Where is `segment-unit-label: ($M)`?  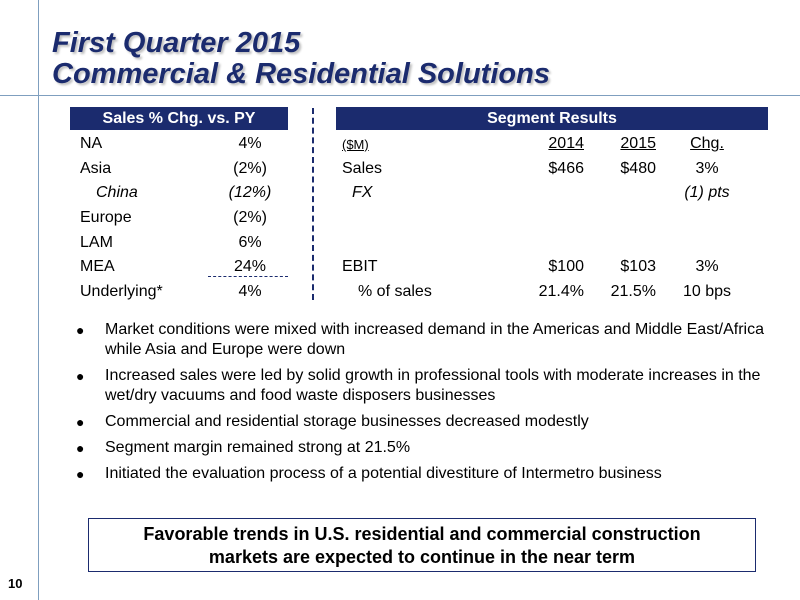 segment-unit-label: ($M) is located at coordinates (355, 144).